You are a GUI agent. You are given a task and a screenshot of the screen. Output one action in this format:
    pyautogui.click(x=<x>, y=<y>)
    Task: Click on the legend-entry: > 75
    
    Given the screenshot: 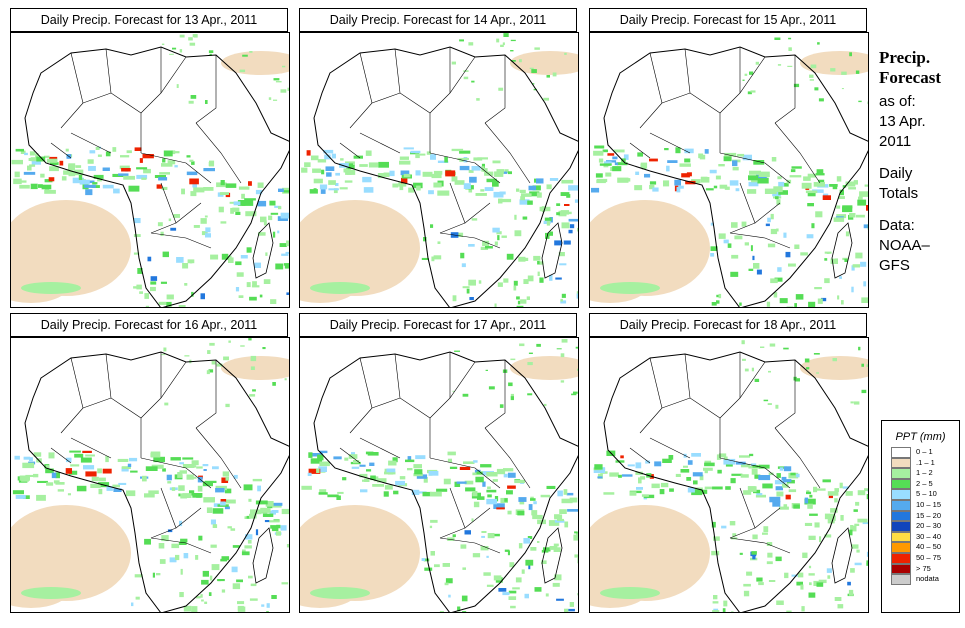 What is the action you would take?
    pyautogui.click(x=920, y=569)
    